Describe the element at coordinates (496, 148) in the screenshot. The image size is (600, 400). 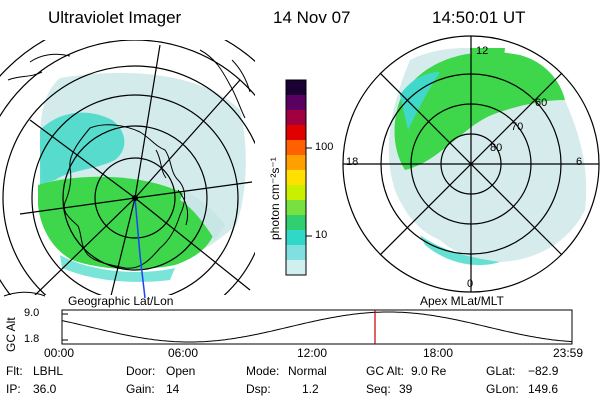
I see `mlat-label-80: 80` at that location.